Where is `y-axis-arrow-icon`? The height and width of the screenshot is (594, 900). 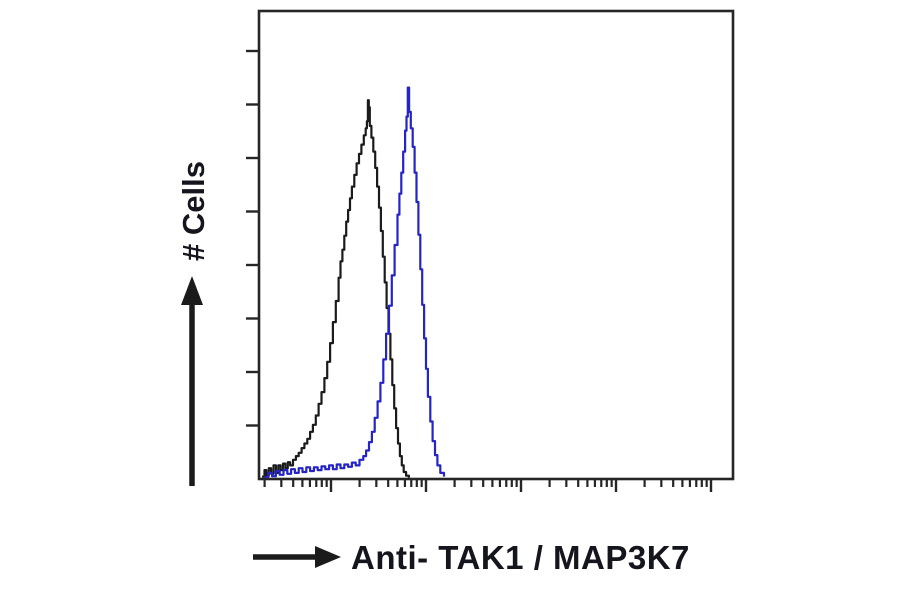 y-axis-arrow-icon is located at coordinates (192, 381).